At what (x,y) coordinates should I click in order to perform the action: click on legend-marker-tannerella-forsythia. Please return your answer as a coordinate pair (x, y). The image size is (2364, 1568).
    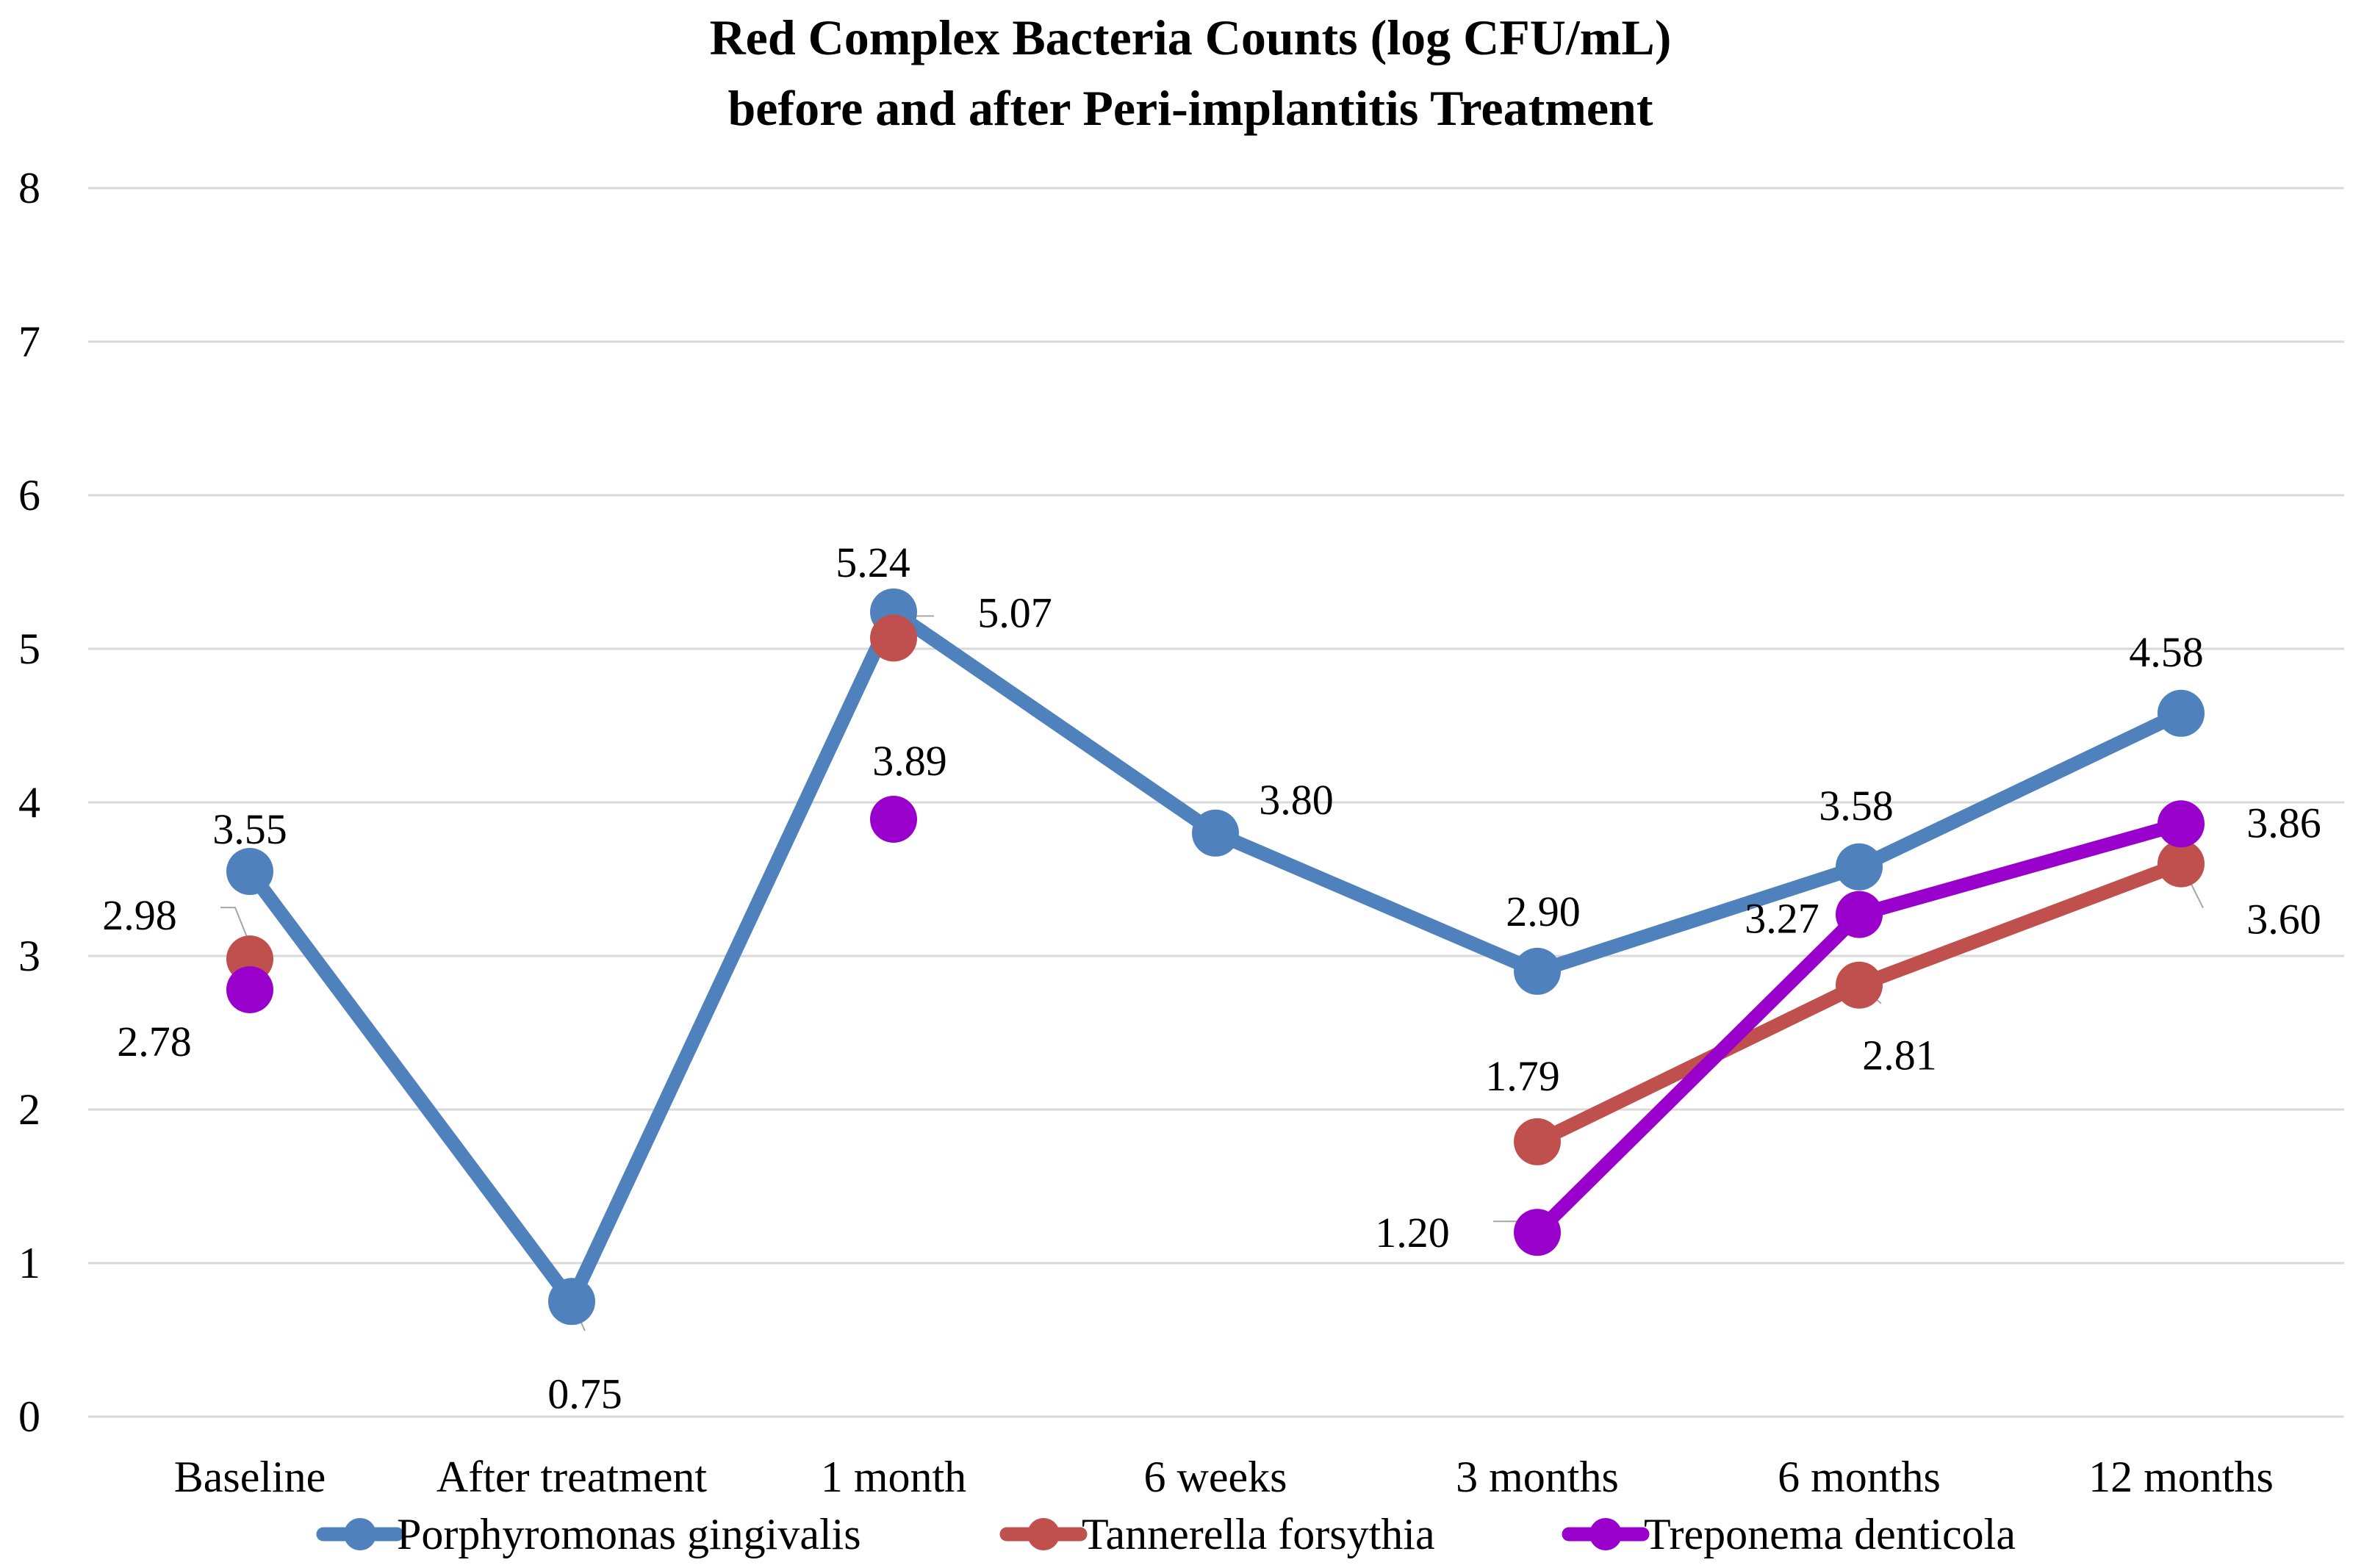
    Looking at the image, I should click on (1043, 1534).